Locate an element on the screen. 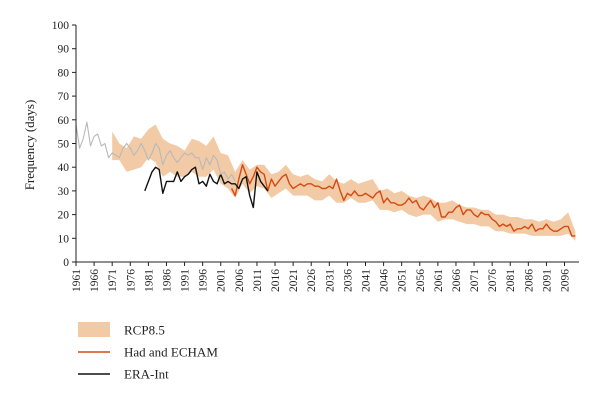 This screenshot has height=404, width=600. y-axis-title: Frequency (days) is located at coordinates (29, 145).